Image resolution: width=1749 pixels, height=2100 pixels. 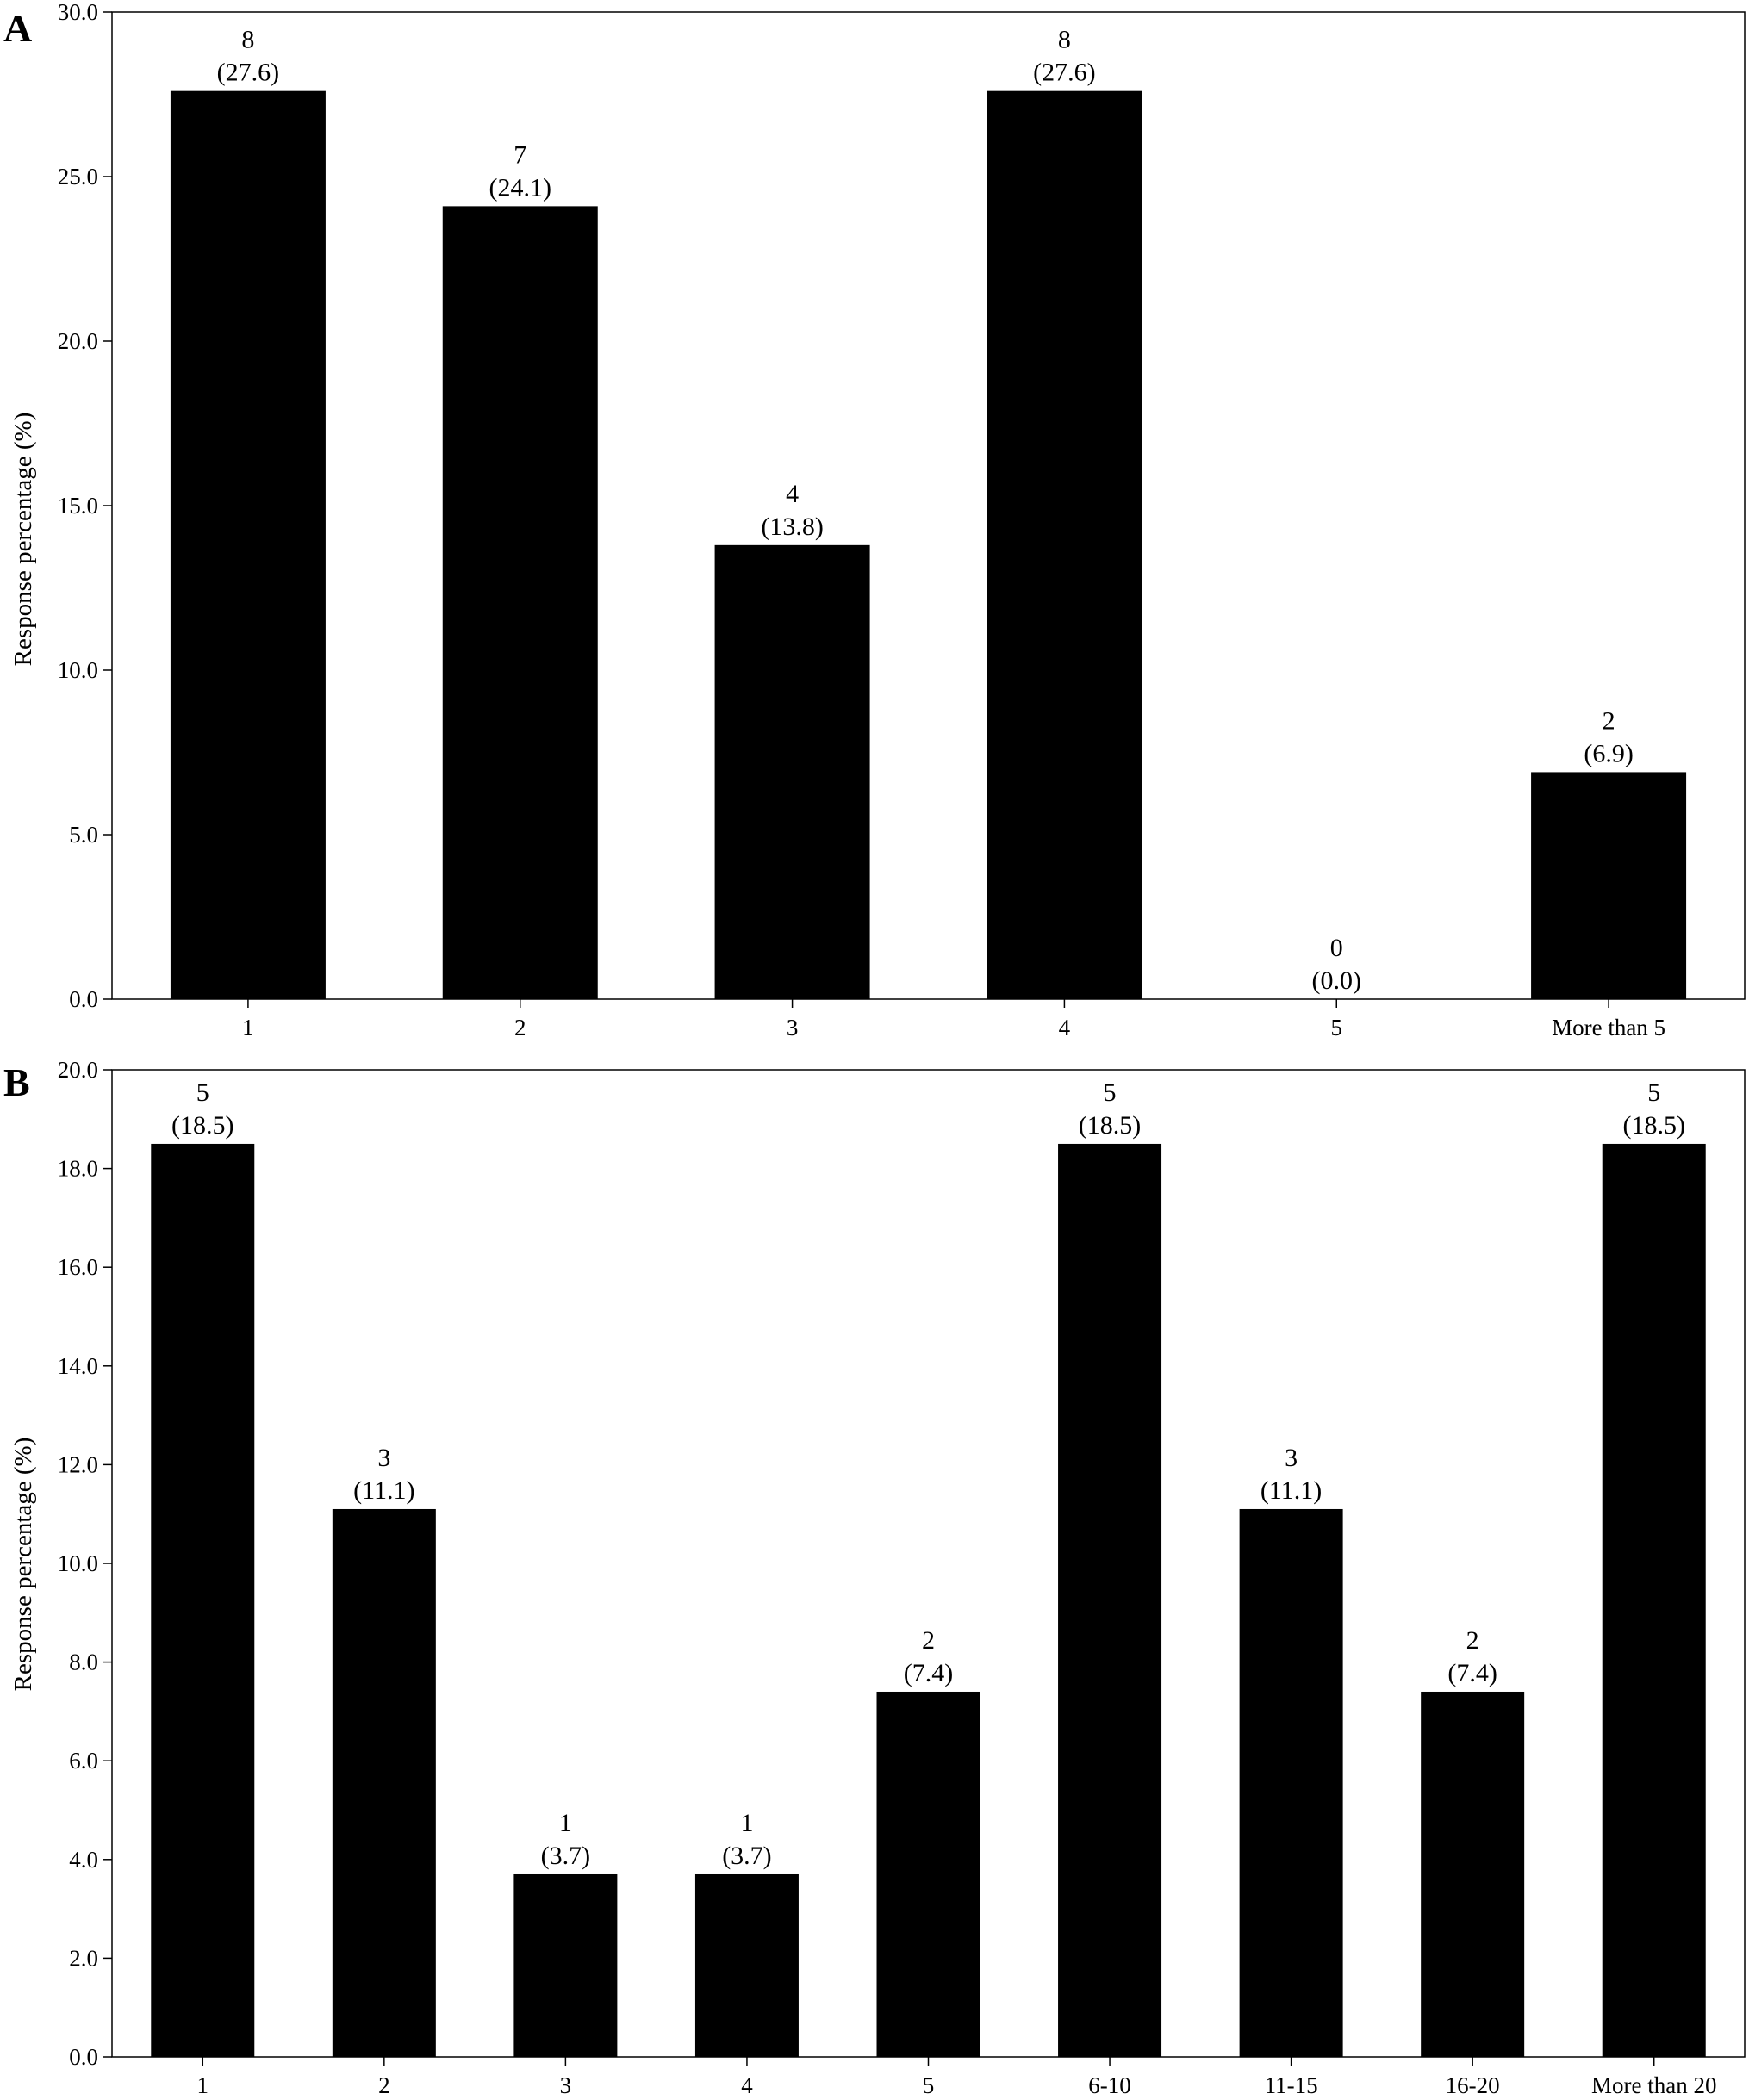 I want to click on y-tick-label: 4.0, so click(x=83, y=1860).